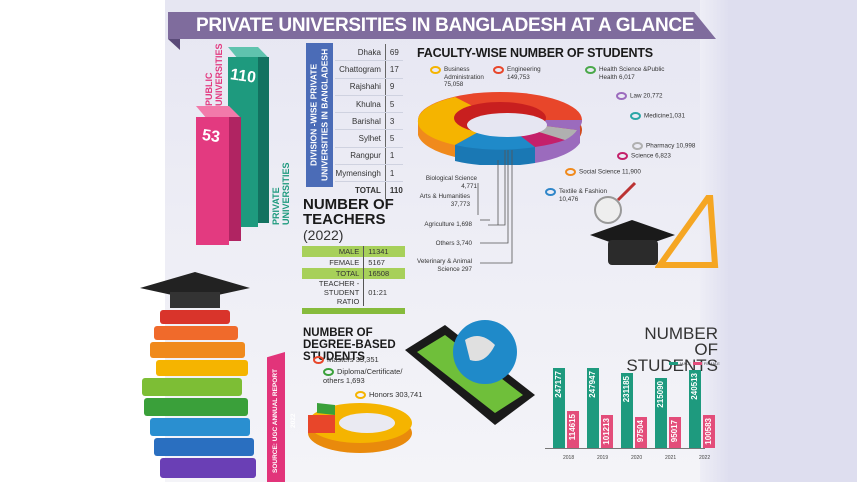  What do you see at coordinates (360, 428) in the screenshot?
I see `degree-donut-chart` at bounding box center [360, 428].